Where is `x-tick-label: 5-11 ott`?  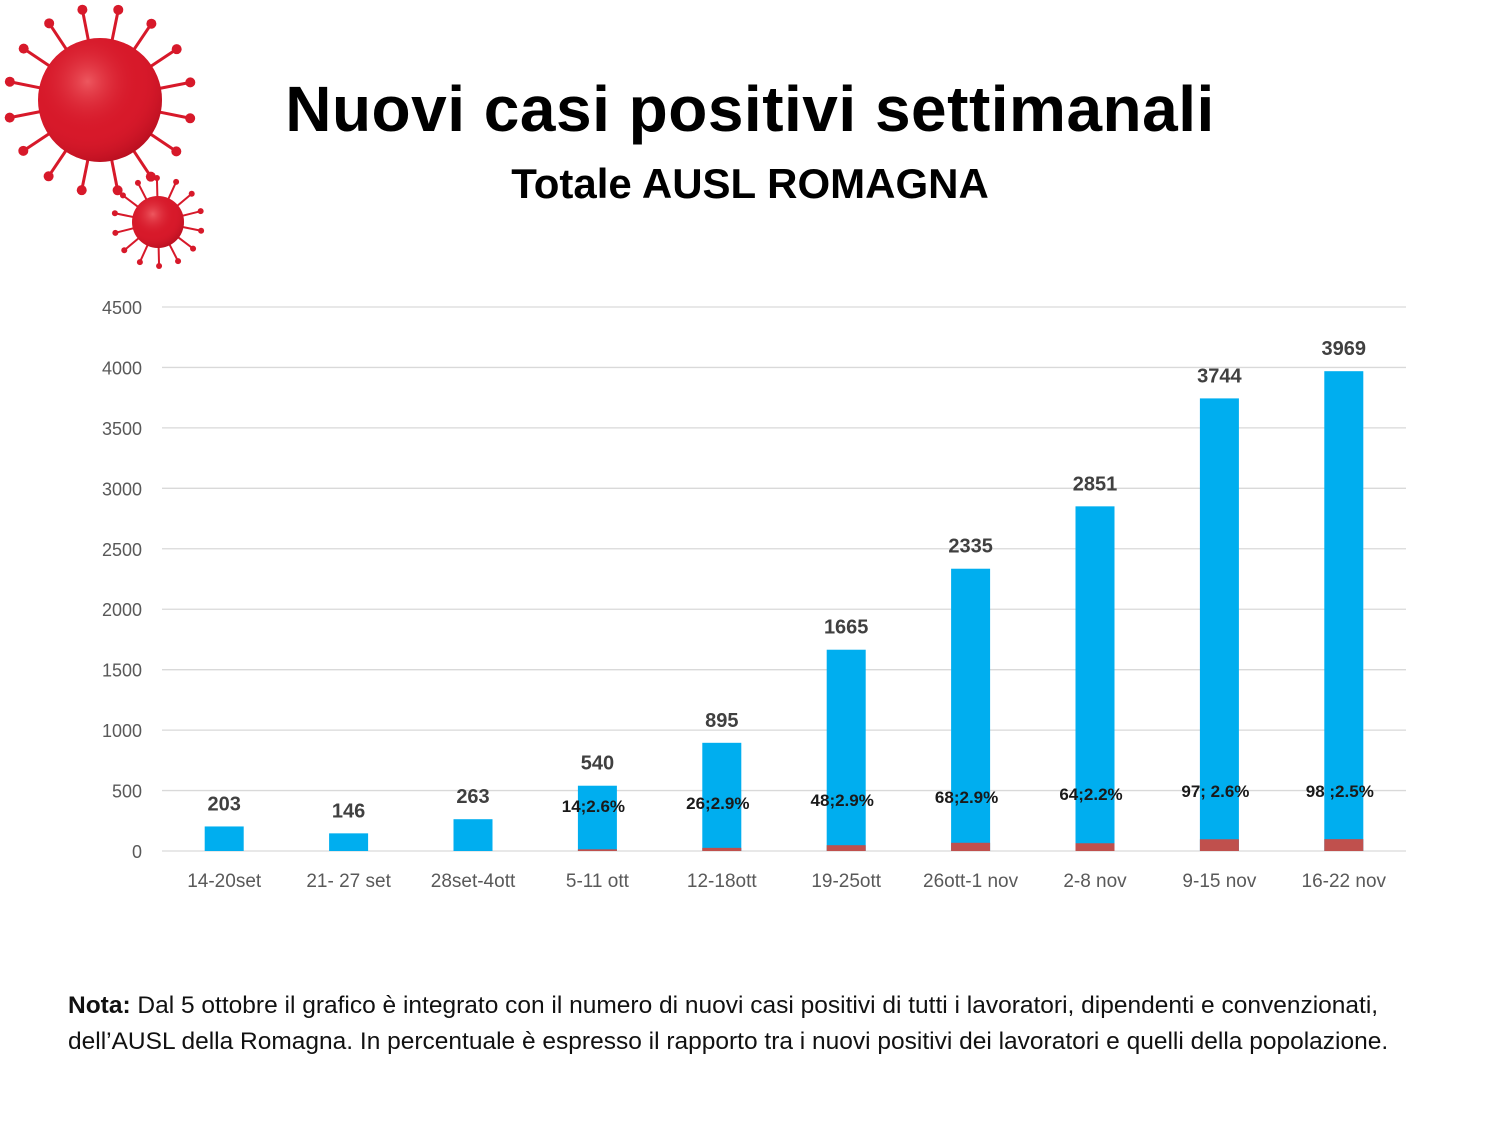
x-tick-label: 5-11 ott is located at coordinates (598, 881).